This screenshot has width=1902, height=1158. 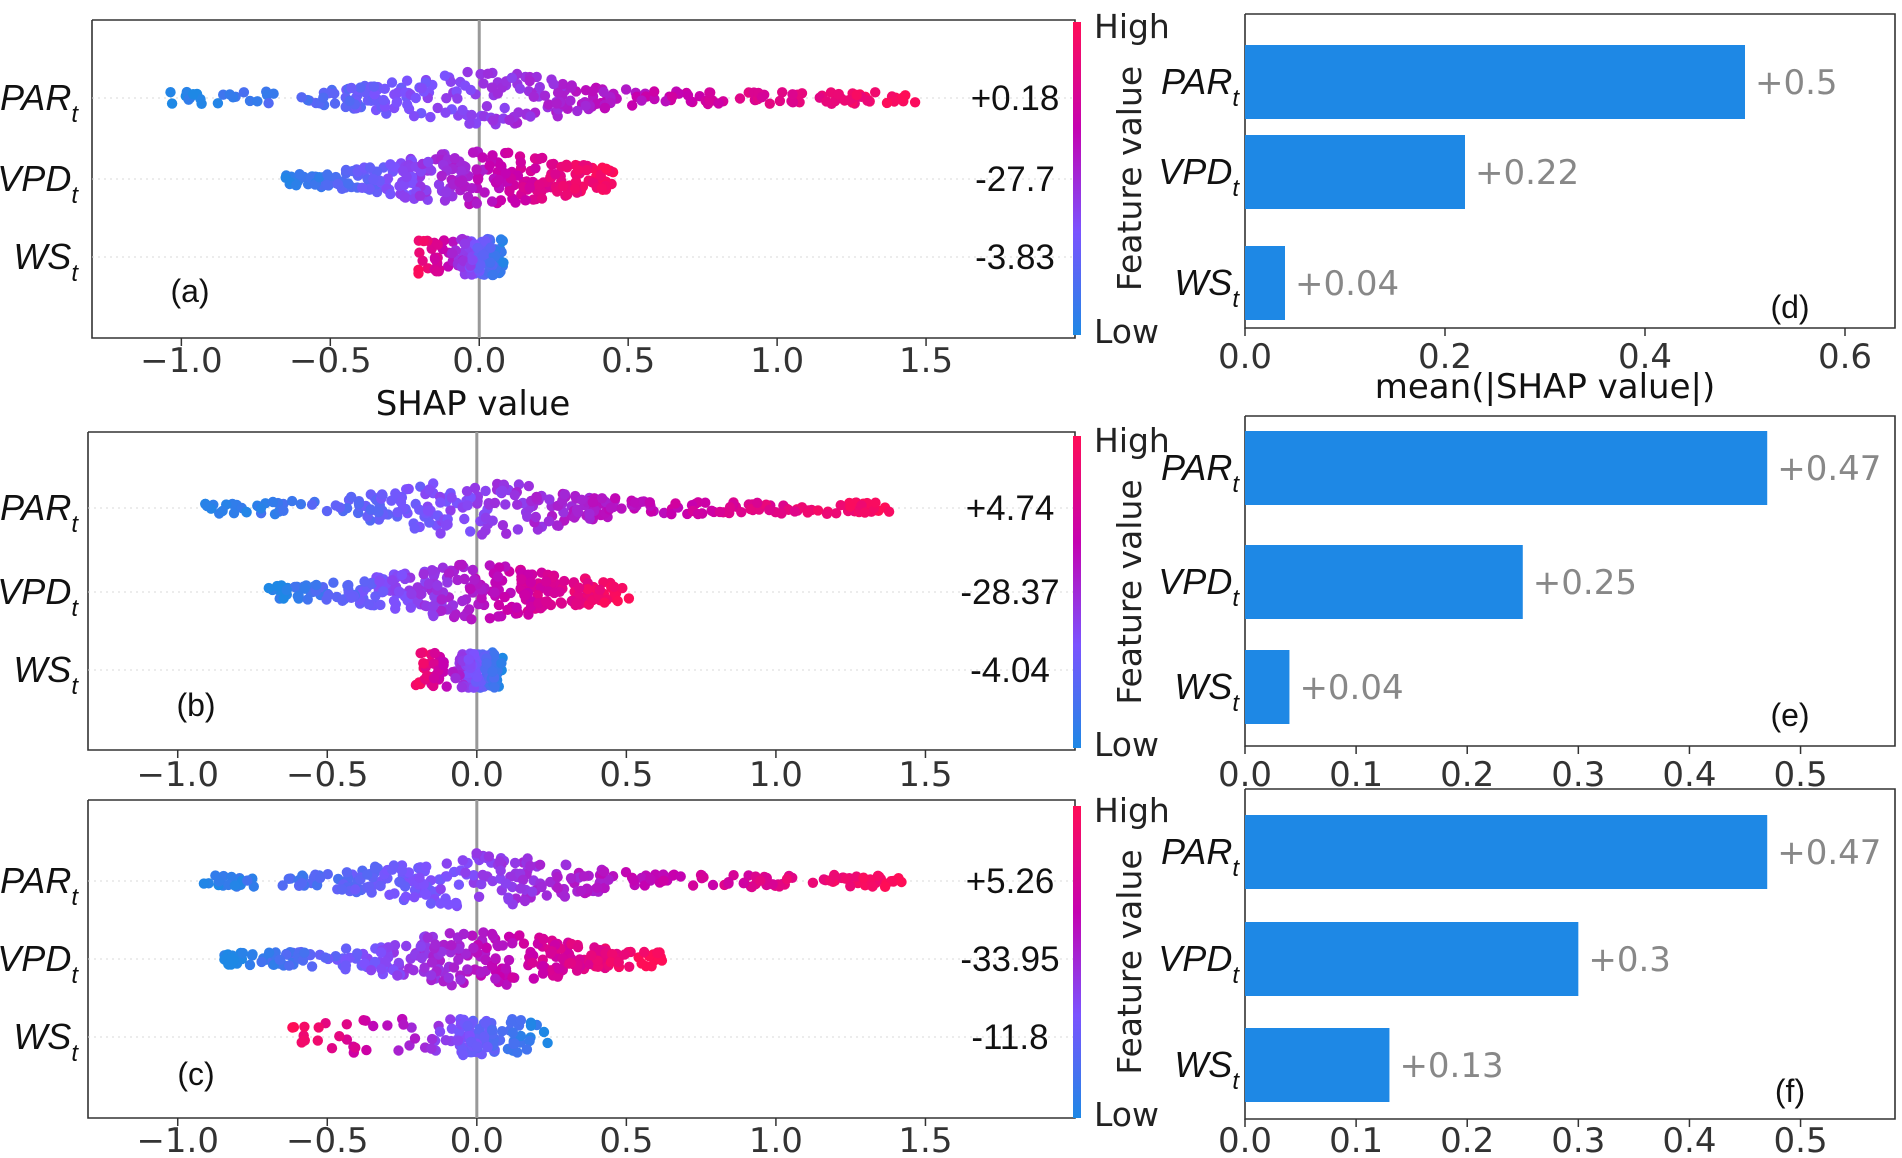 What do you see at coordinates (35, 507) in the screenshot?
I see `feature-name: PAR` at bounding box center [35, 507].